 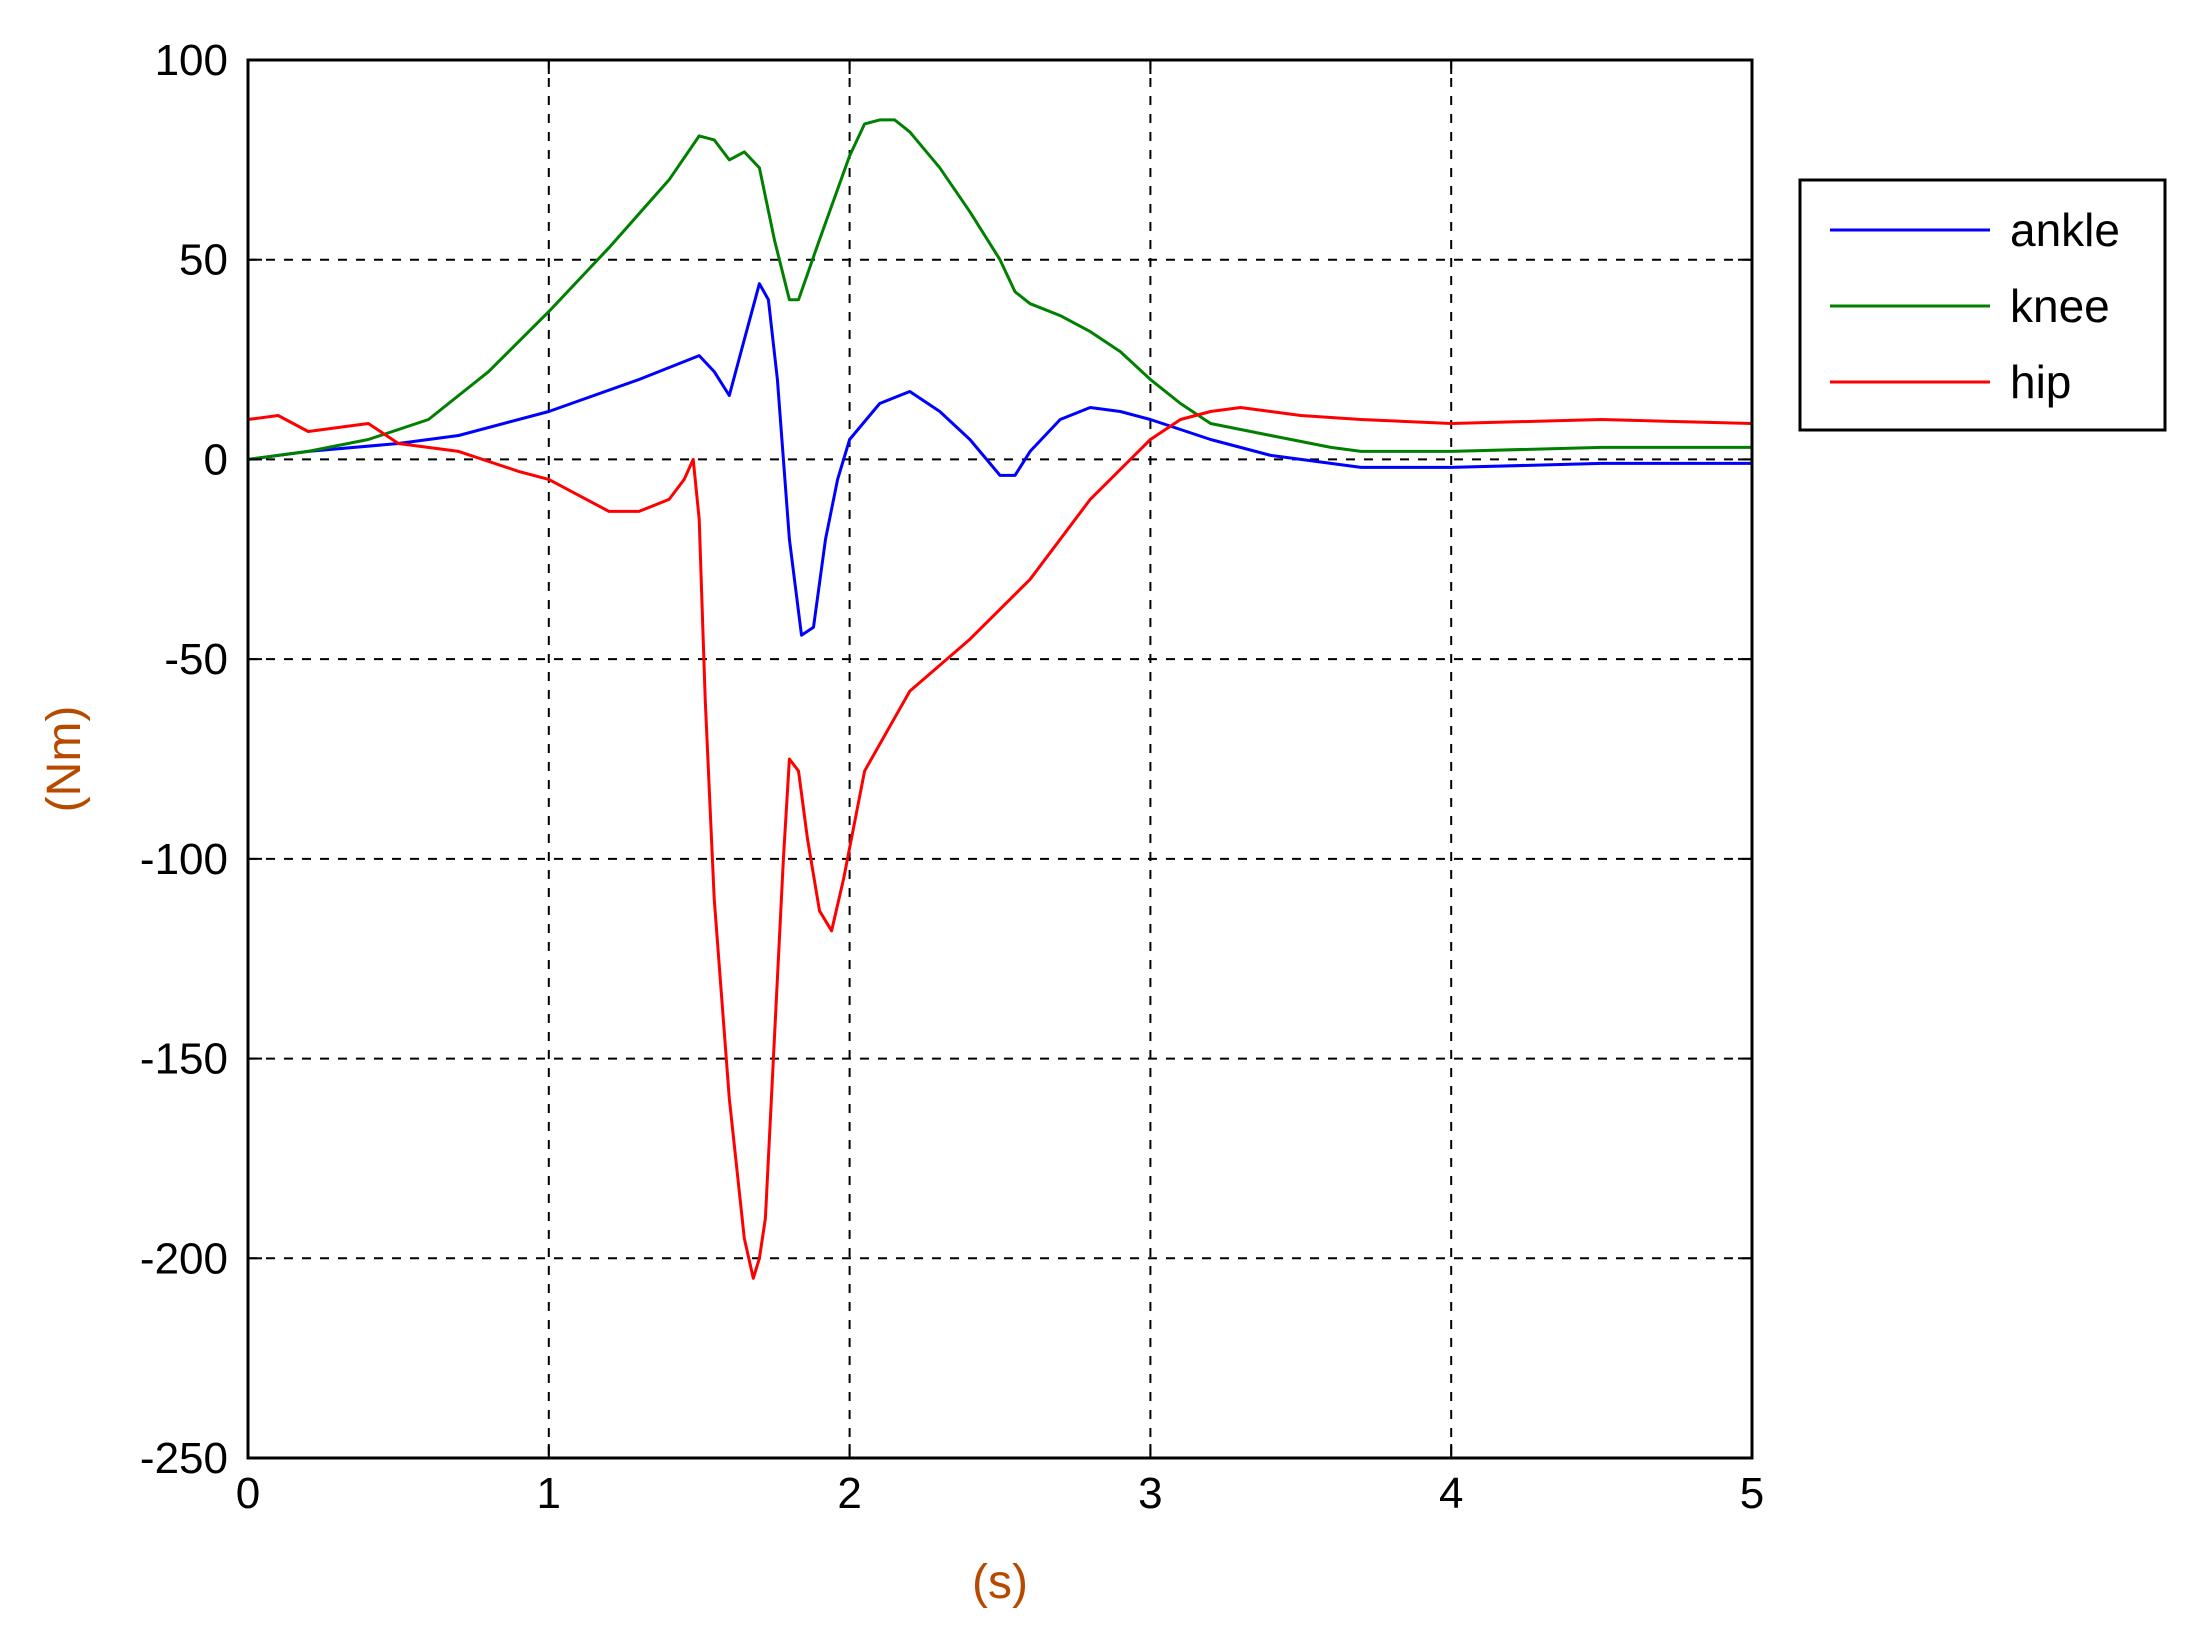 I want to click on series-line-knee, so click(x=999, y=289).